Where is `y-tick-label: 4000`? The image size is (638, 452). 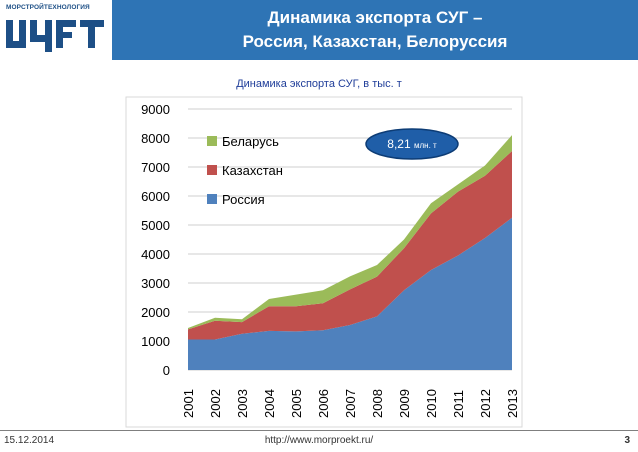
y-tick-label: 4000 is located at coordinates (155, 254).